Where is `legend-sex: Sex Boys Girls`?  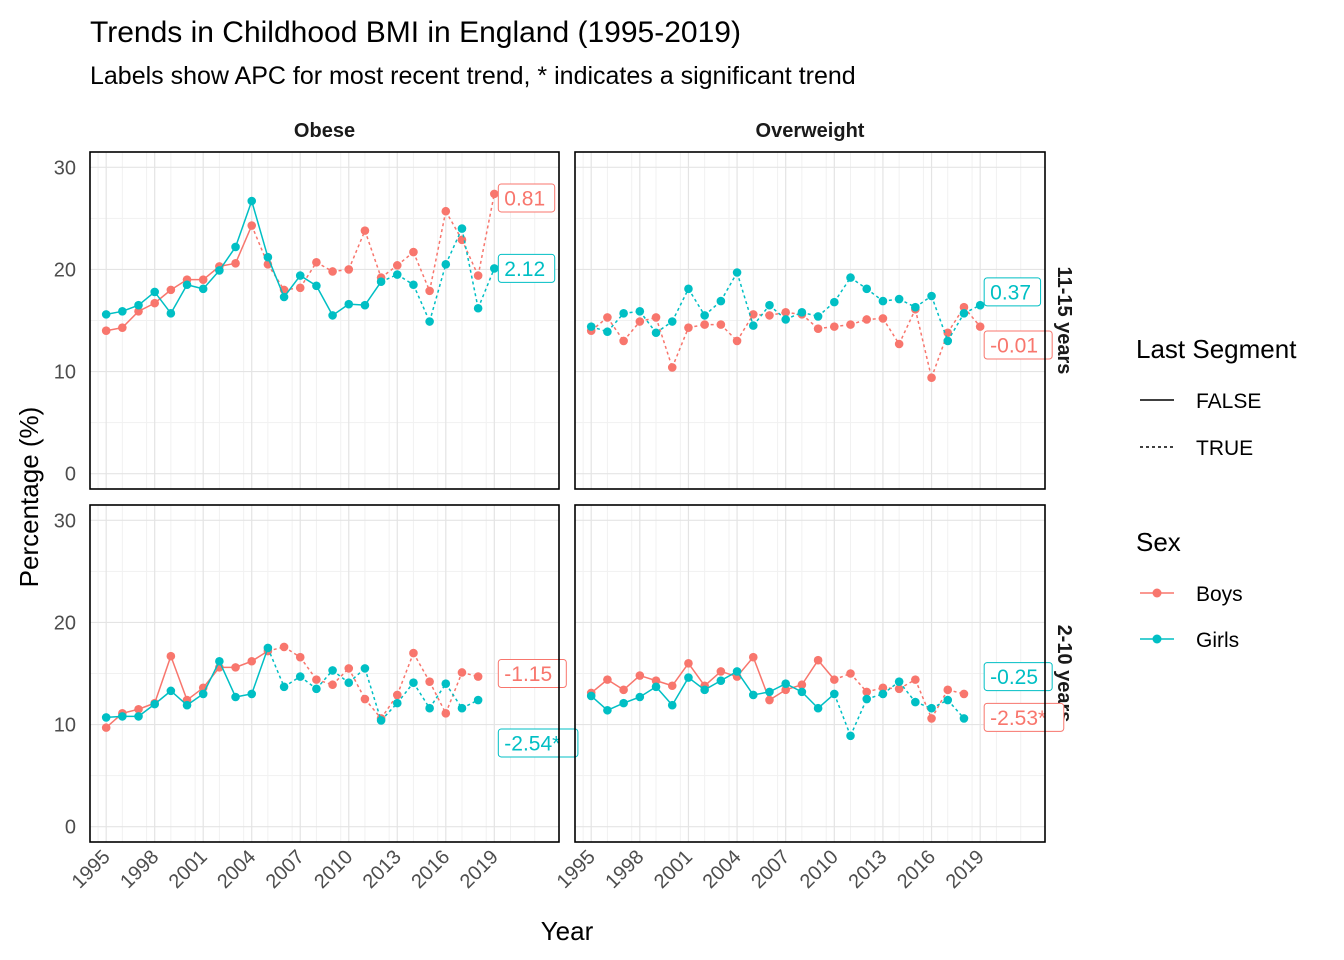 legend-sex: Sex Boys Girls is located at coordinates (1189, 589).